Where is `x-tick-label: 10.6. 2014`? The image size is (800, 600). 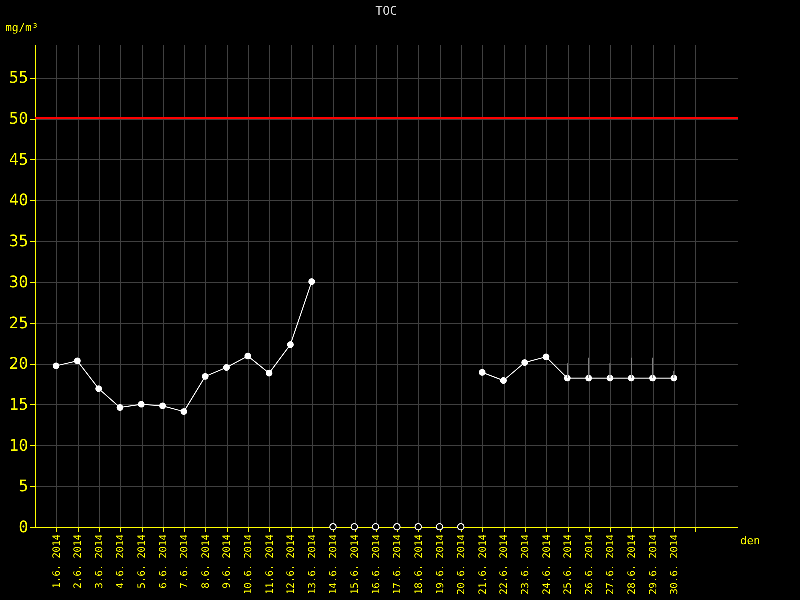 x-tick-label: 10.6. 2014 is located at coordinates (249, 564).